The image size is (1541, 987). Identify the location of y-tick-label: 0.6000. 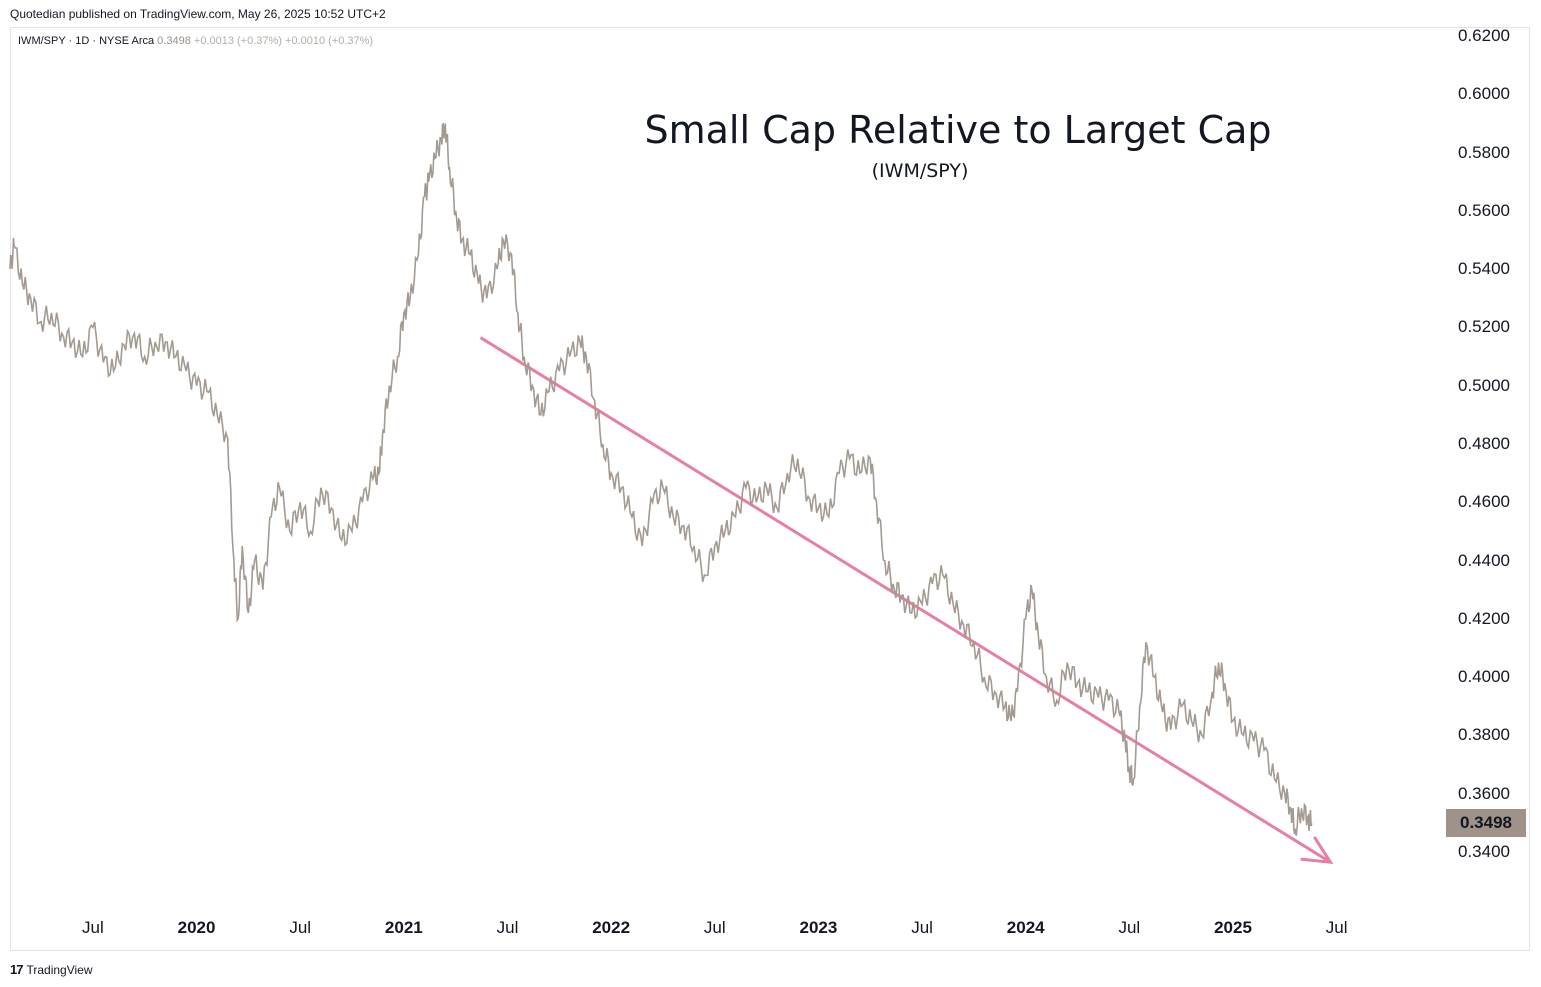
(1484, 94).